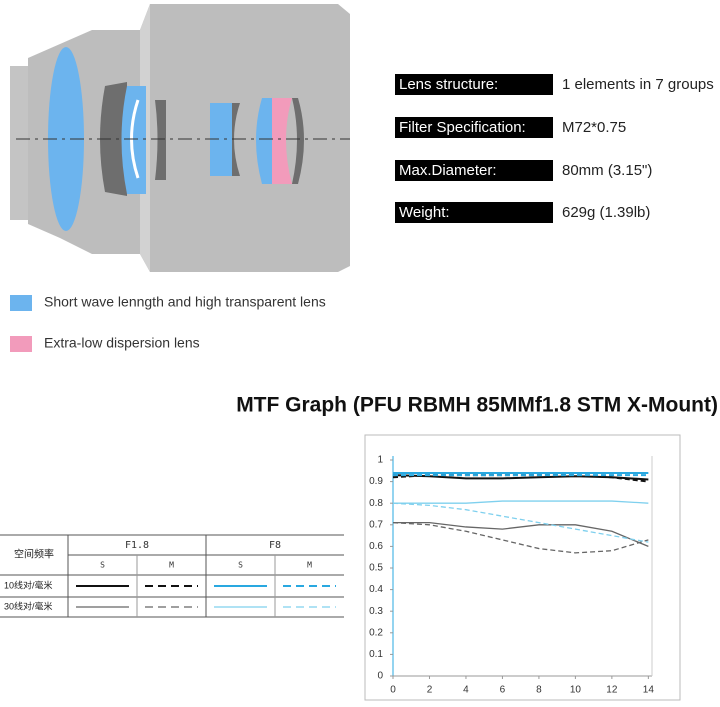  I want to click on x-tick-label: 10, so click(576, 690).